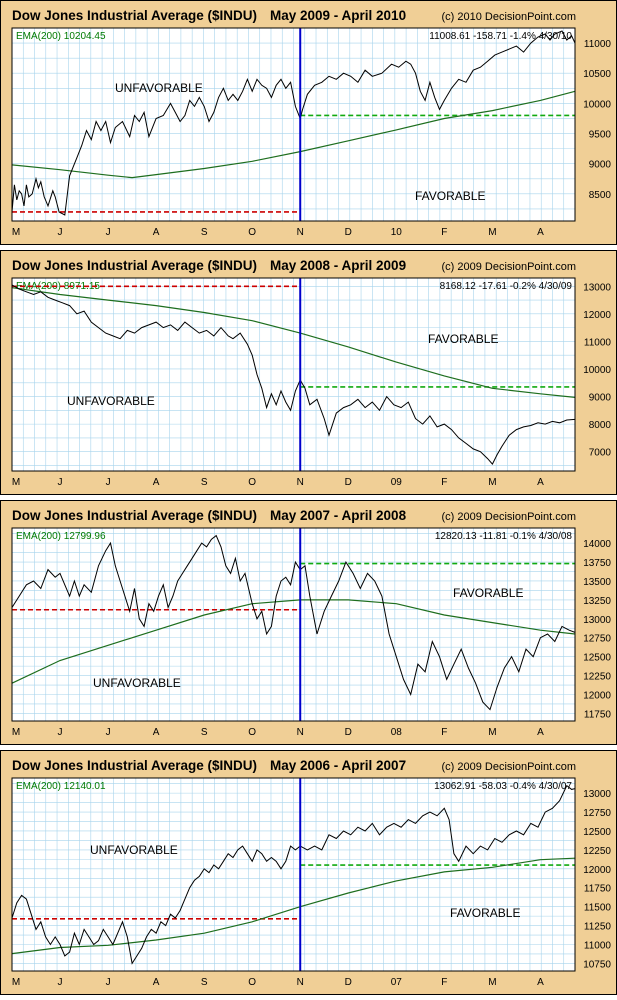  Describe the element at coordinates (338, 515) in the screenshot. I see `chart-period: May 2007 - April 2008` at that location.